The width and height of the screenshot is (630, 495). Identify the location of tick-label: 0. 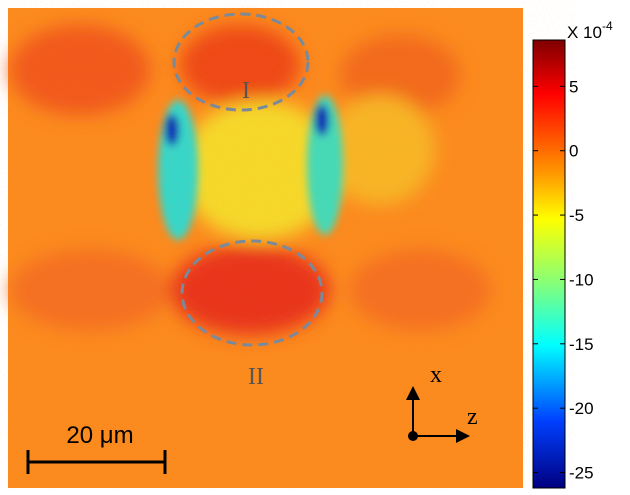
(573, 151).